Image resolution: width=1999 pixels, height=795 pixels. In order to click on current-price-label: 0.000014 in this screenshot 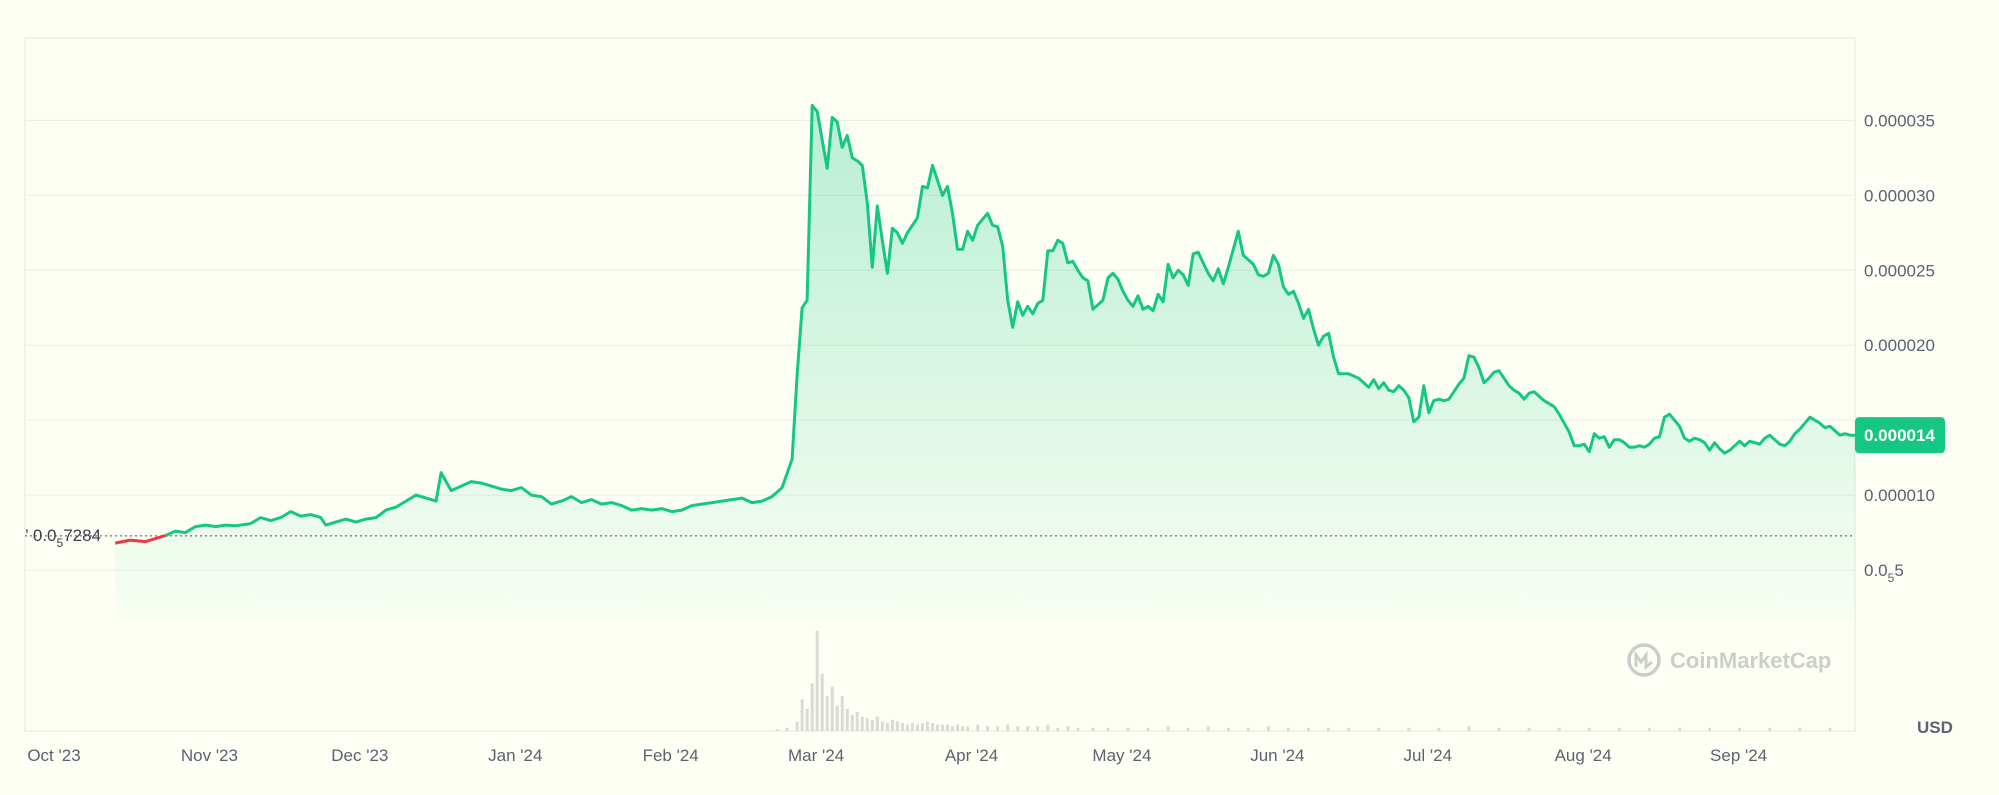, I will do `click(1899, 435)`.